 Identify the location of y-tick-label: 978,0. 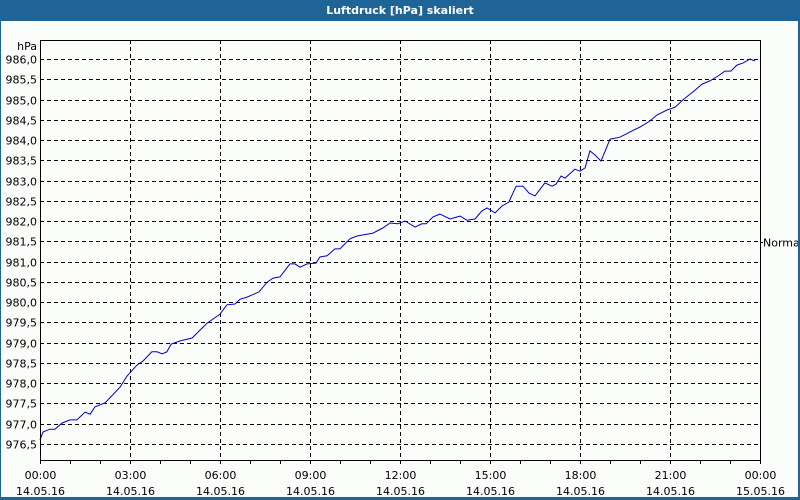
(22, 384).